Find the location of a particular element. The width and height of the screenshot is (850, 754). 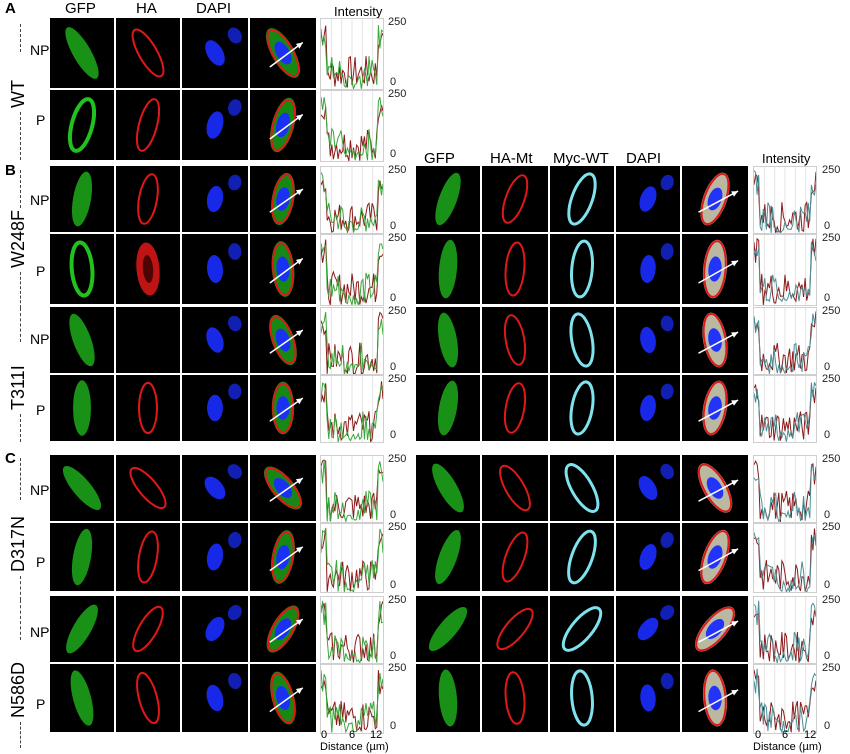

group-label-wt: WT is located at coordinates (18, 94).